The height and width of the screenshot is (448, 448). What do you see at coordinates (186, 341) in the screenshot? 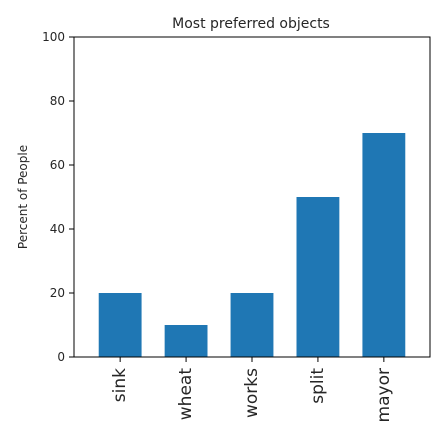
I see `bar-wheat` at bounding box center [186, 341].